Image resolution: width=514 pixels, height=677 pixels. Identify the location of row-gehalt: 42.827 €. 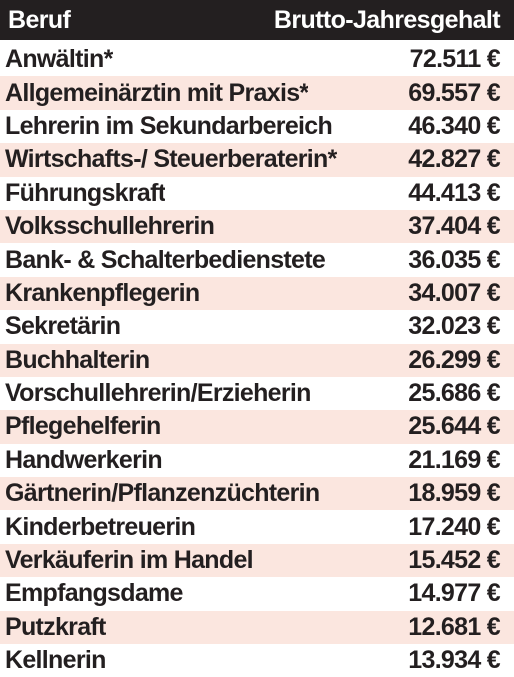
(454, 159).